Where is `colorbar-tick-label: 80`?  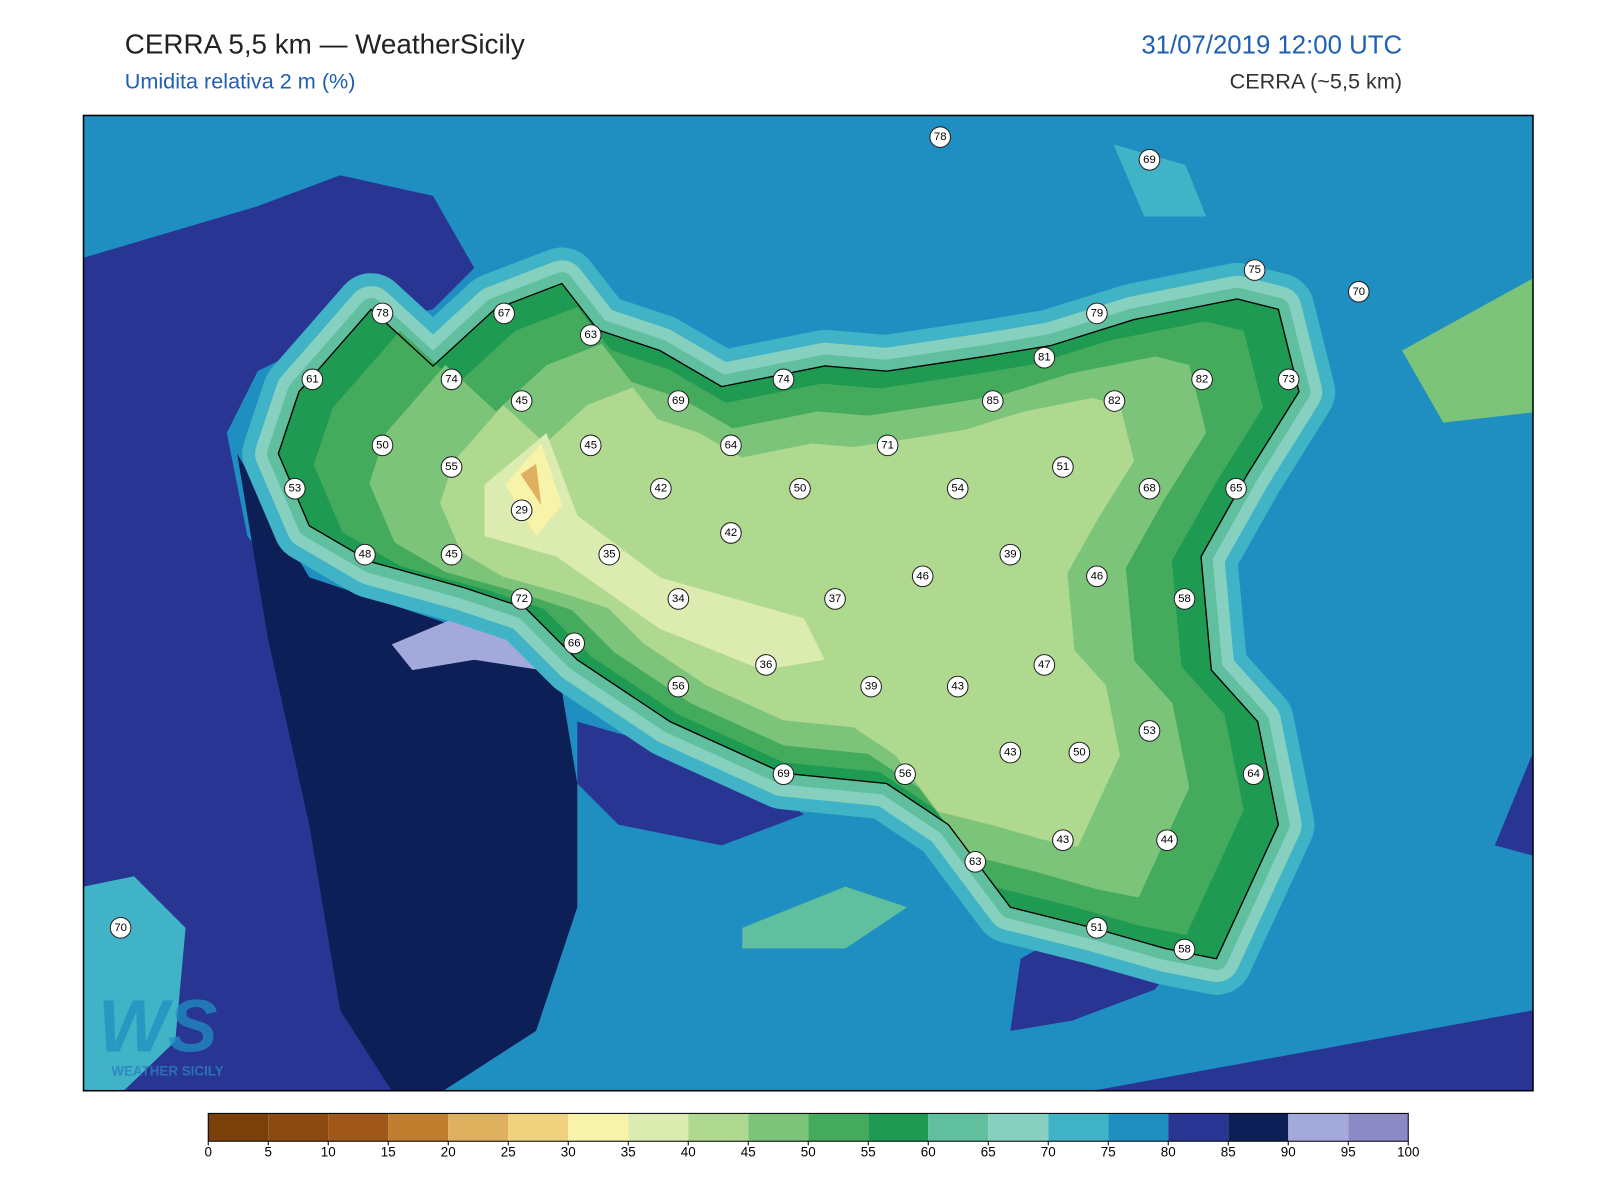
colorbar-tick-label: 80 is located at coordinates (1168, 1152).